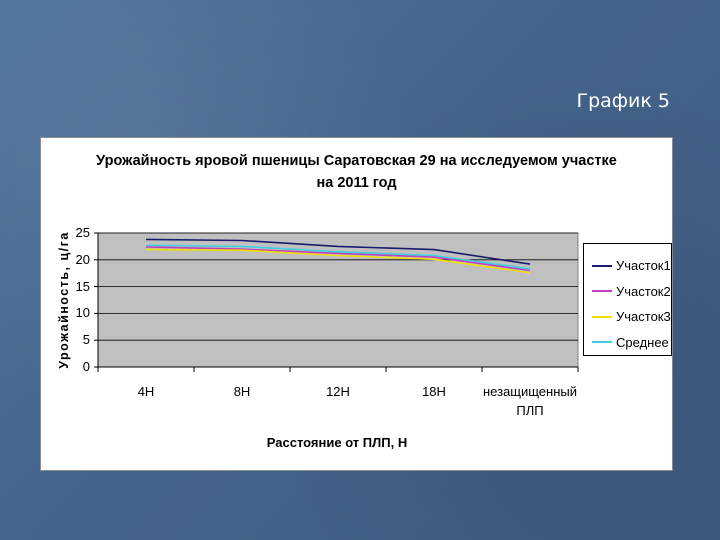 The width and height of the screenshot is (720, 540). What do you see at coordinates (643, 266) in the screenshot?
I see `legend-label: Участок1` at bounding box center [643, 266].